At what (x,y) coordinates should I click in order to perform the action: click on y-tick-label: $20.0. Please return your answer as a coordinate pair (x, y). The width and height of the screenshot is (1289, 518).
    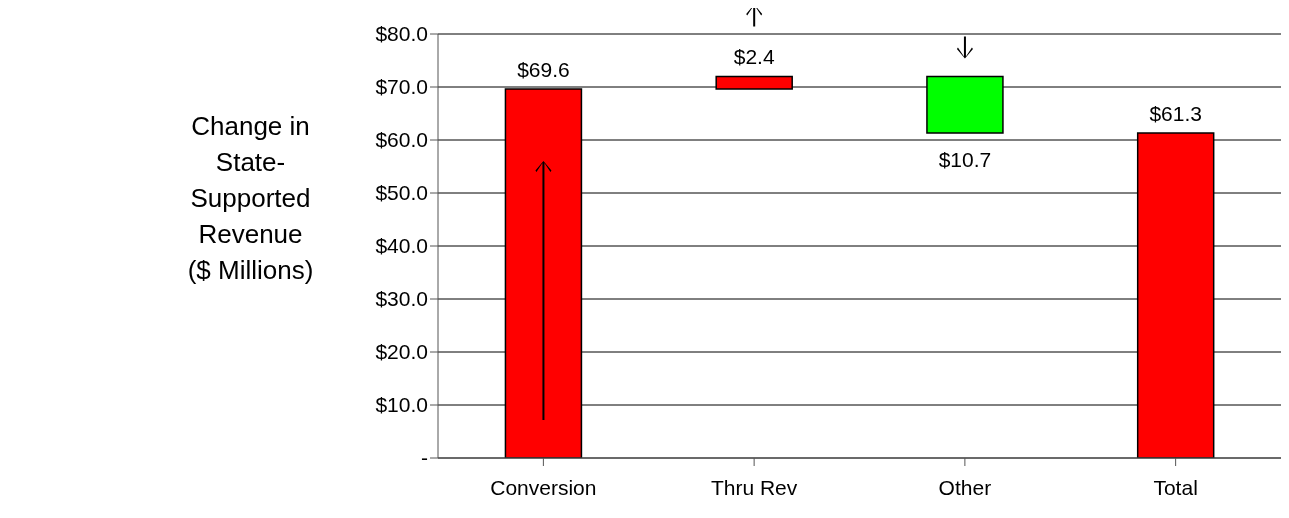
    Looking at the image, I should click on (401, 352).